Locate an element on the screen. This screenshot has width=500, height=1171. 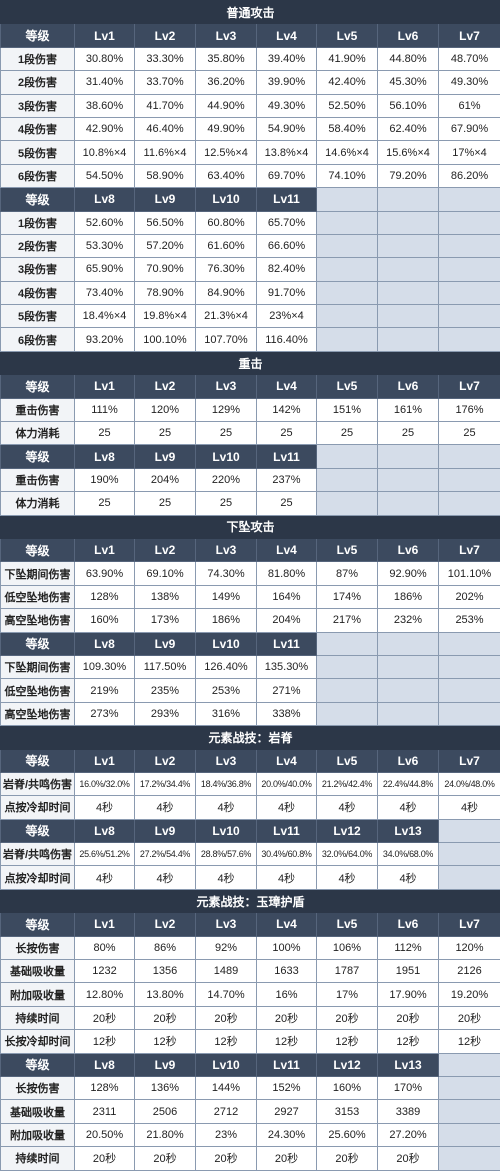
value-cell: 65.90% is located at coordinates (105, 269).